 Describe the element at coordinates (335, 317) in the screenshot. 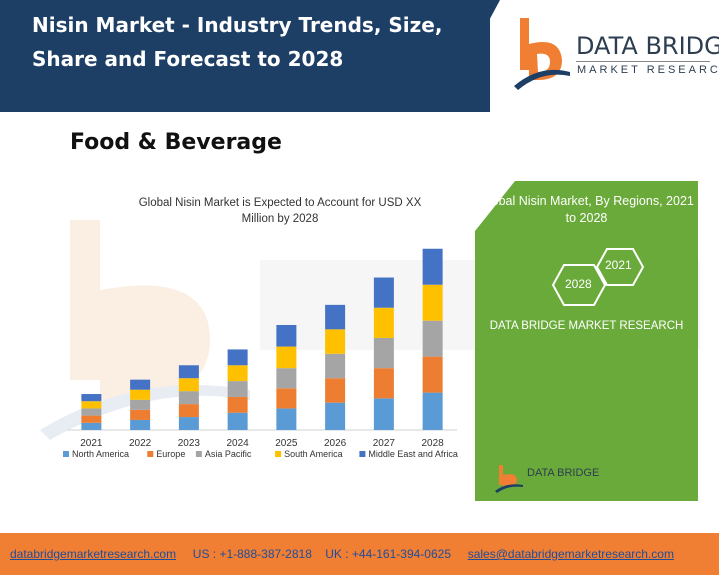

I see `bar-segment-2026-middle-east-and-africa` at that location.